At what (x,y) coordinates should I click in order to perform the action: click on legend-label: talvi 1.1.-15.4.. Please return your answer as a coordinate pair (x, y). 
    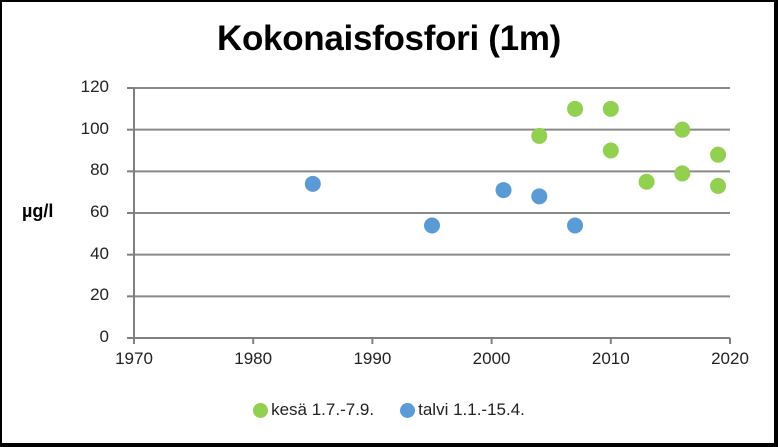
    Looking at the image, I should click on (471, 409).